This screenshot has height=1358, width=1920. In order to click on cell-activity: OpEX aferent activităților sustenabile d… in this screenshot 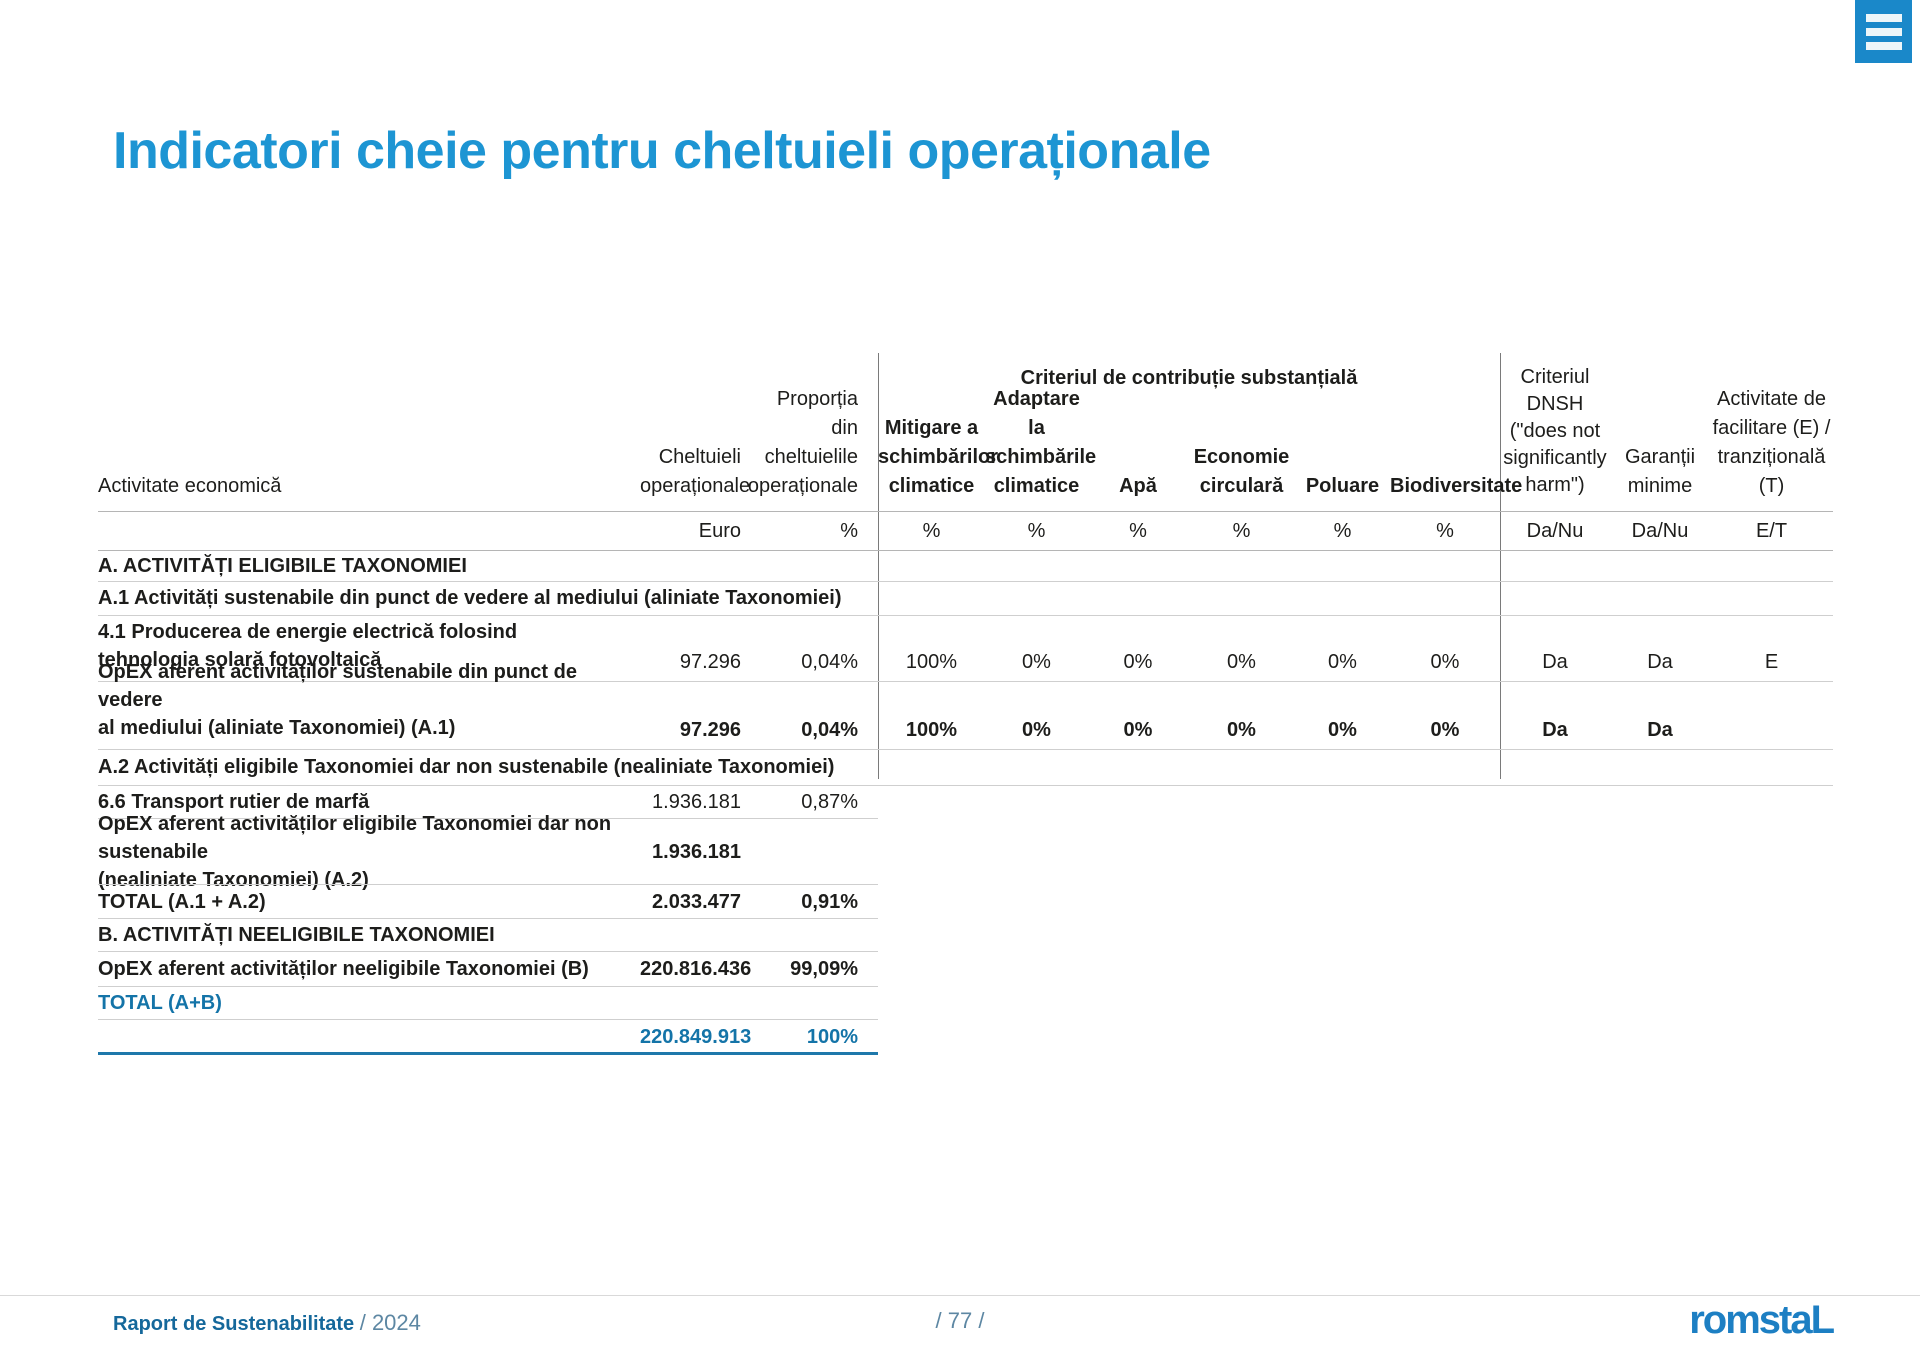, I will do `click(337, 700)`.